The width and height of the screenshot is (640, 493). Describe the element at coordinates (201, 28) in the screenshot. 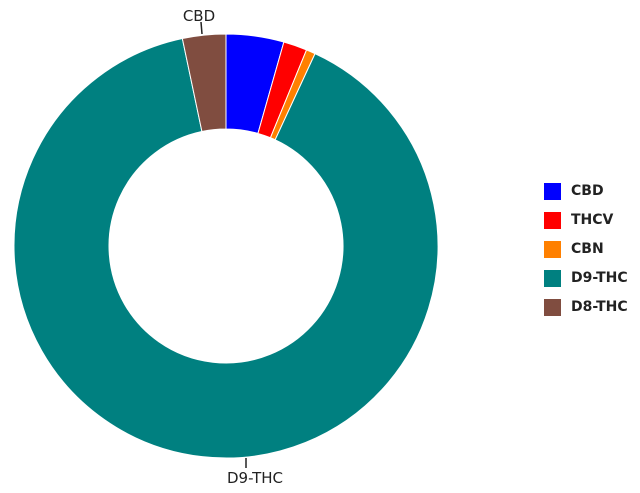

I see `cbd-label-leader` at that location.